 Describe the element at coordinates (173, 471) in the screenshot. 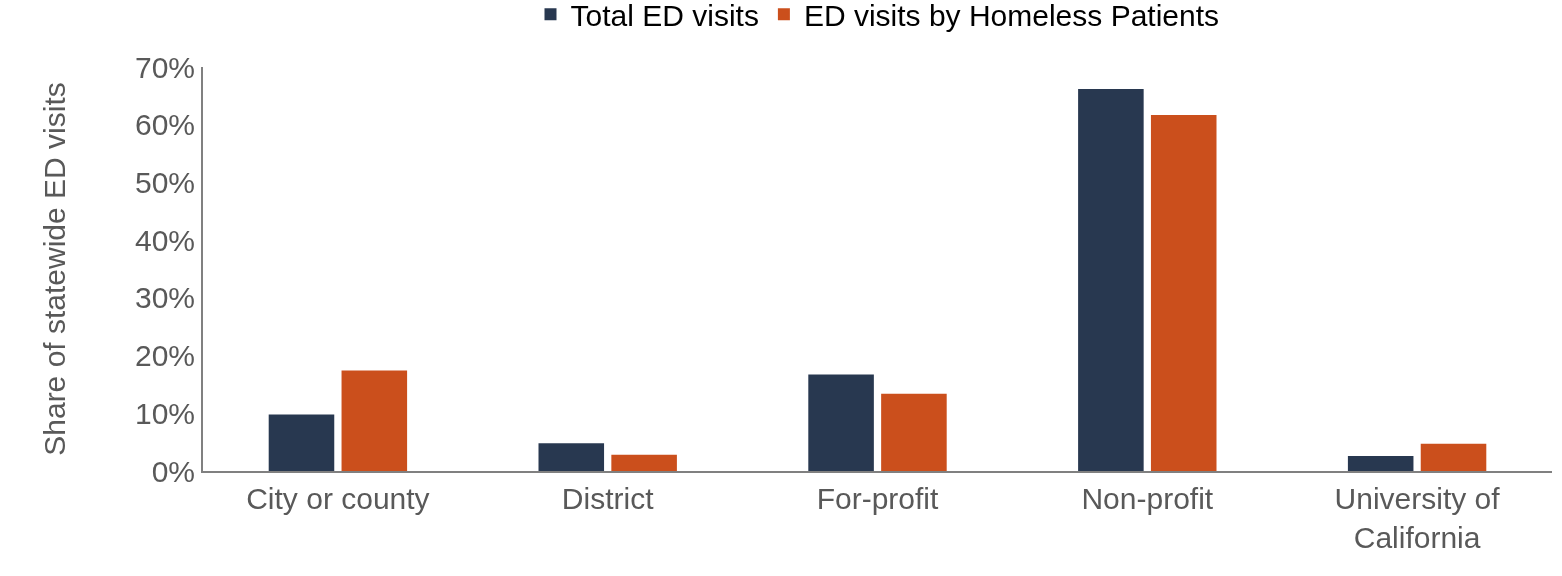

I see `y-tick-label: 0%` at that location.